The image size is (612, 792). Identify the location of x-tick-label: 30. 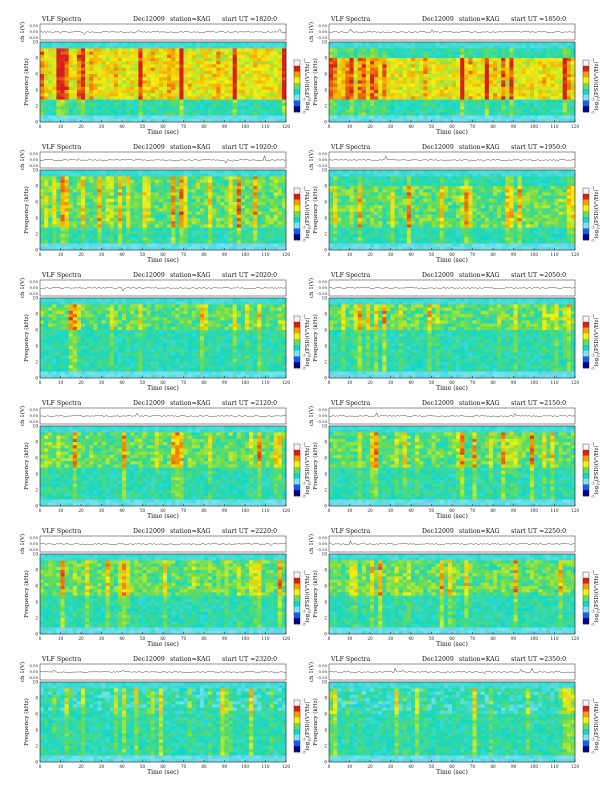
(102, 126).